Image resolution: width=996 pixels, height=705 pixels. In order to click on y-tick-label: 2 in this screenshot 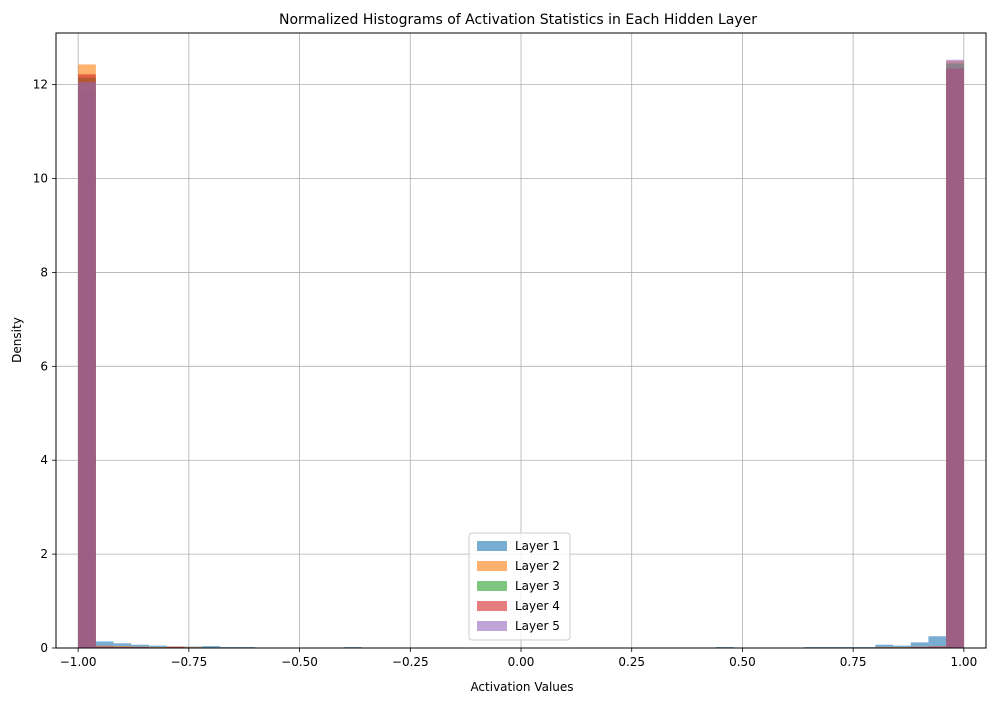, I will do `click(44, 554)`.